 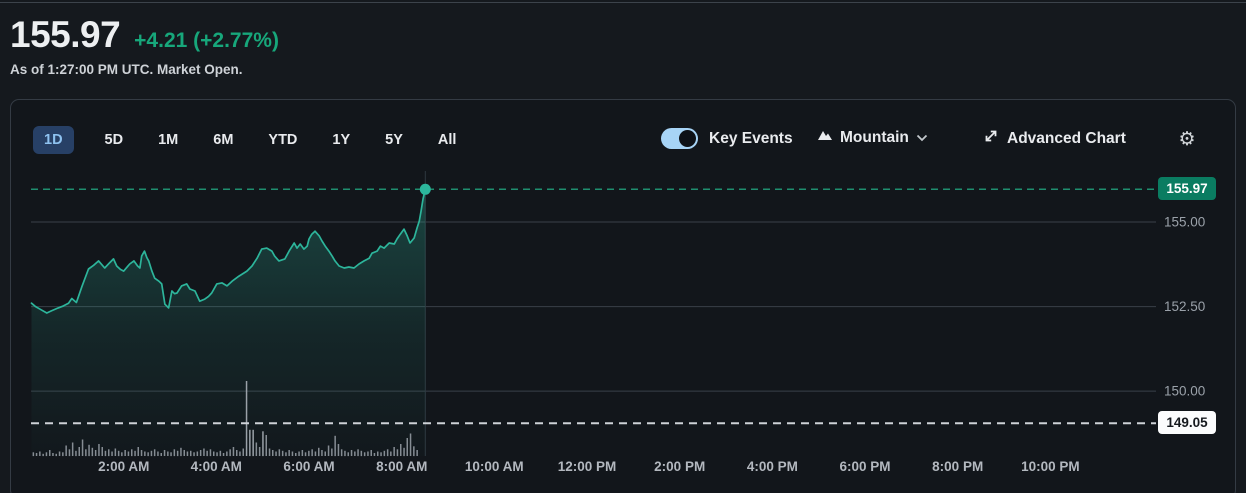 I want to click on mountain-icon, so click(x=825, y=137).